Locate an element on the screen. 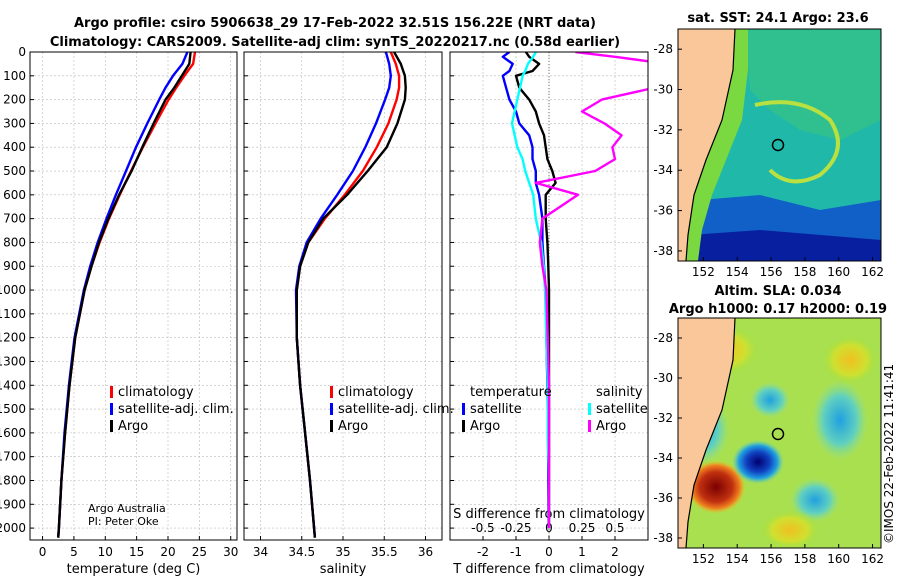 This screenshot has width=900, height=584. x-tick-label: -2 is located at coordinates (483, 552).